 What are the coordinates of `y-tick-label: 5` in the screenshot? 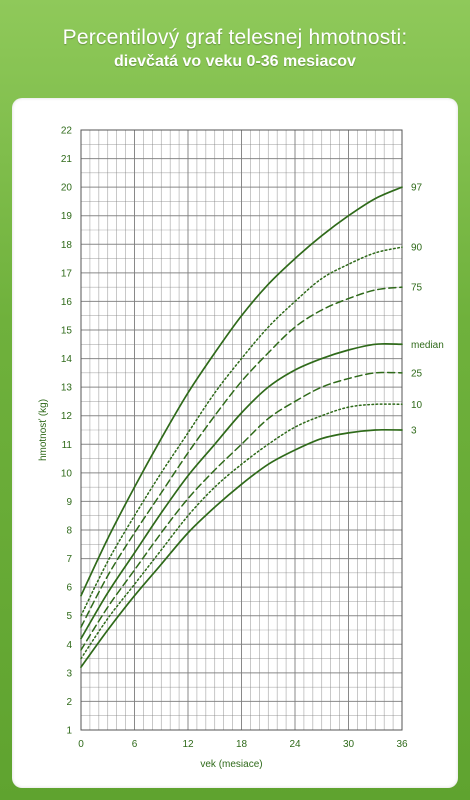 It's located at (69, 616).